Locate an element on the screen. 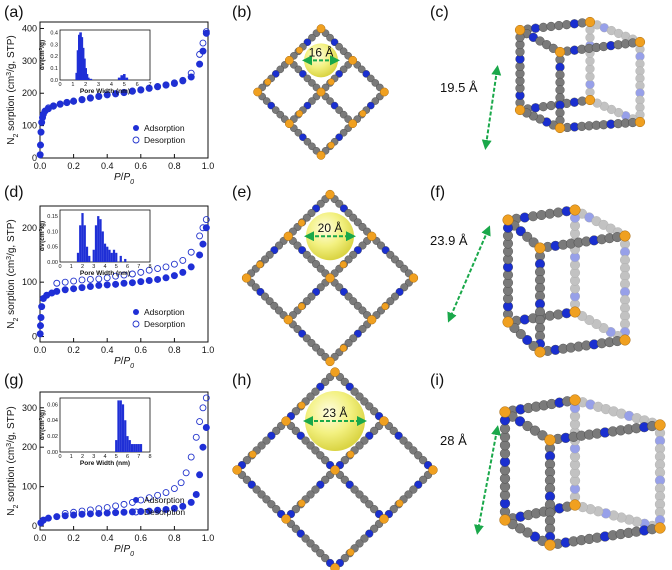  x-tick-label: 0.8 is located at coordinates (174, 166).